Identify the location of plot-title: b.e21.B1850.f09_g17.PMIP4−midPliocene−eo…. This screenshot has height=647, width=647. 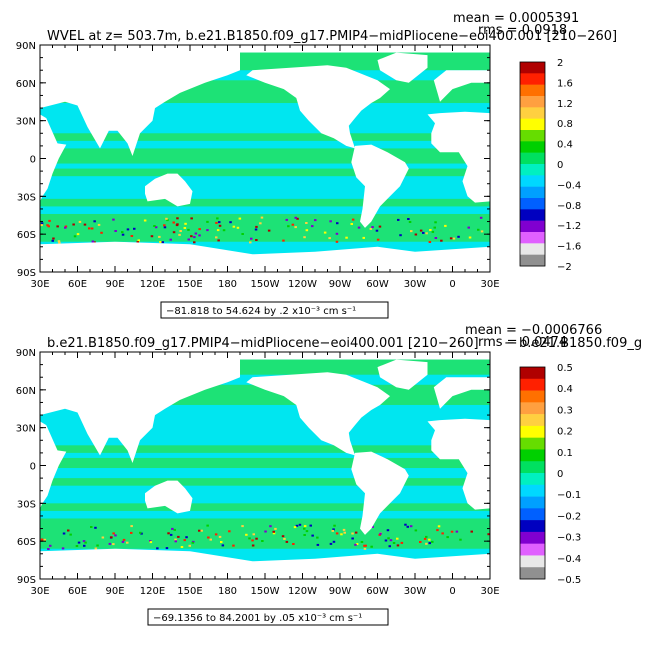
(263, 343).